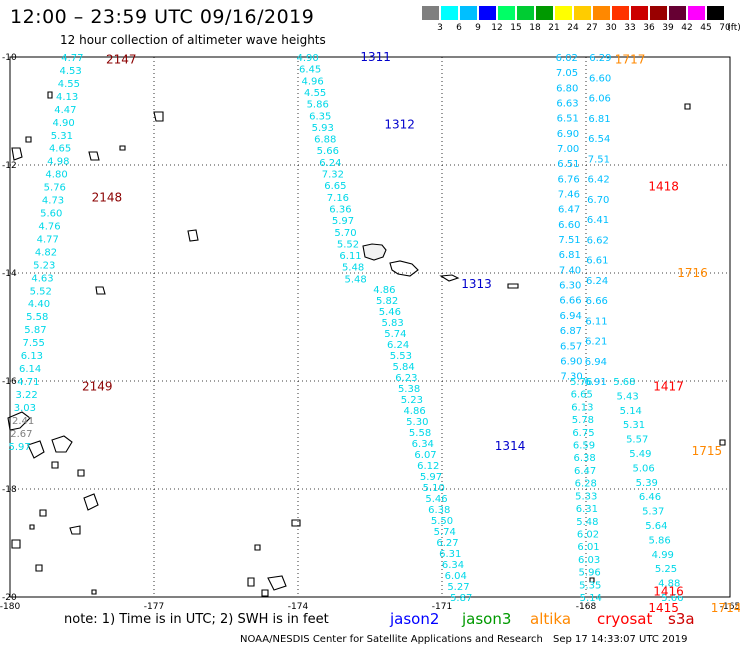  What do you see at coordinates (582, 395) in the screenshot?
I see `wave-height-value: 6.65` at bounding box center [582, 395].